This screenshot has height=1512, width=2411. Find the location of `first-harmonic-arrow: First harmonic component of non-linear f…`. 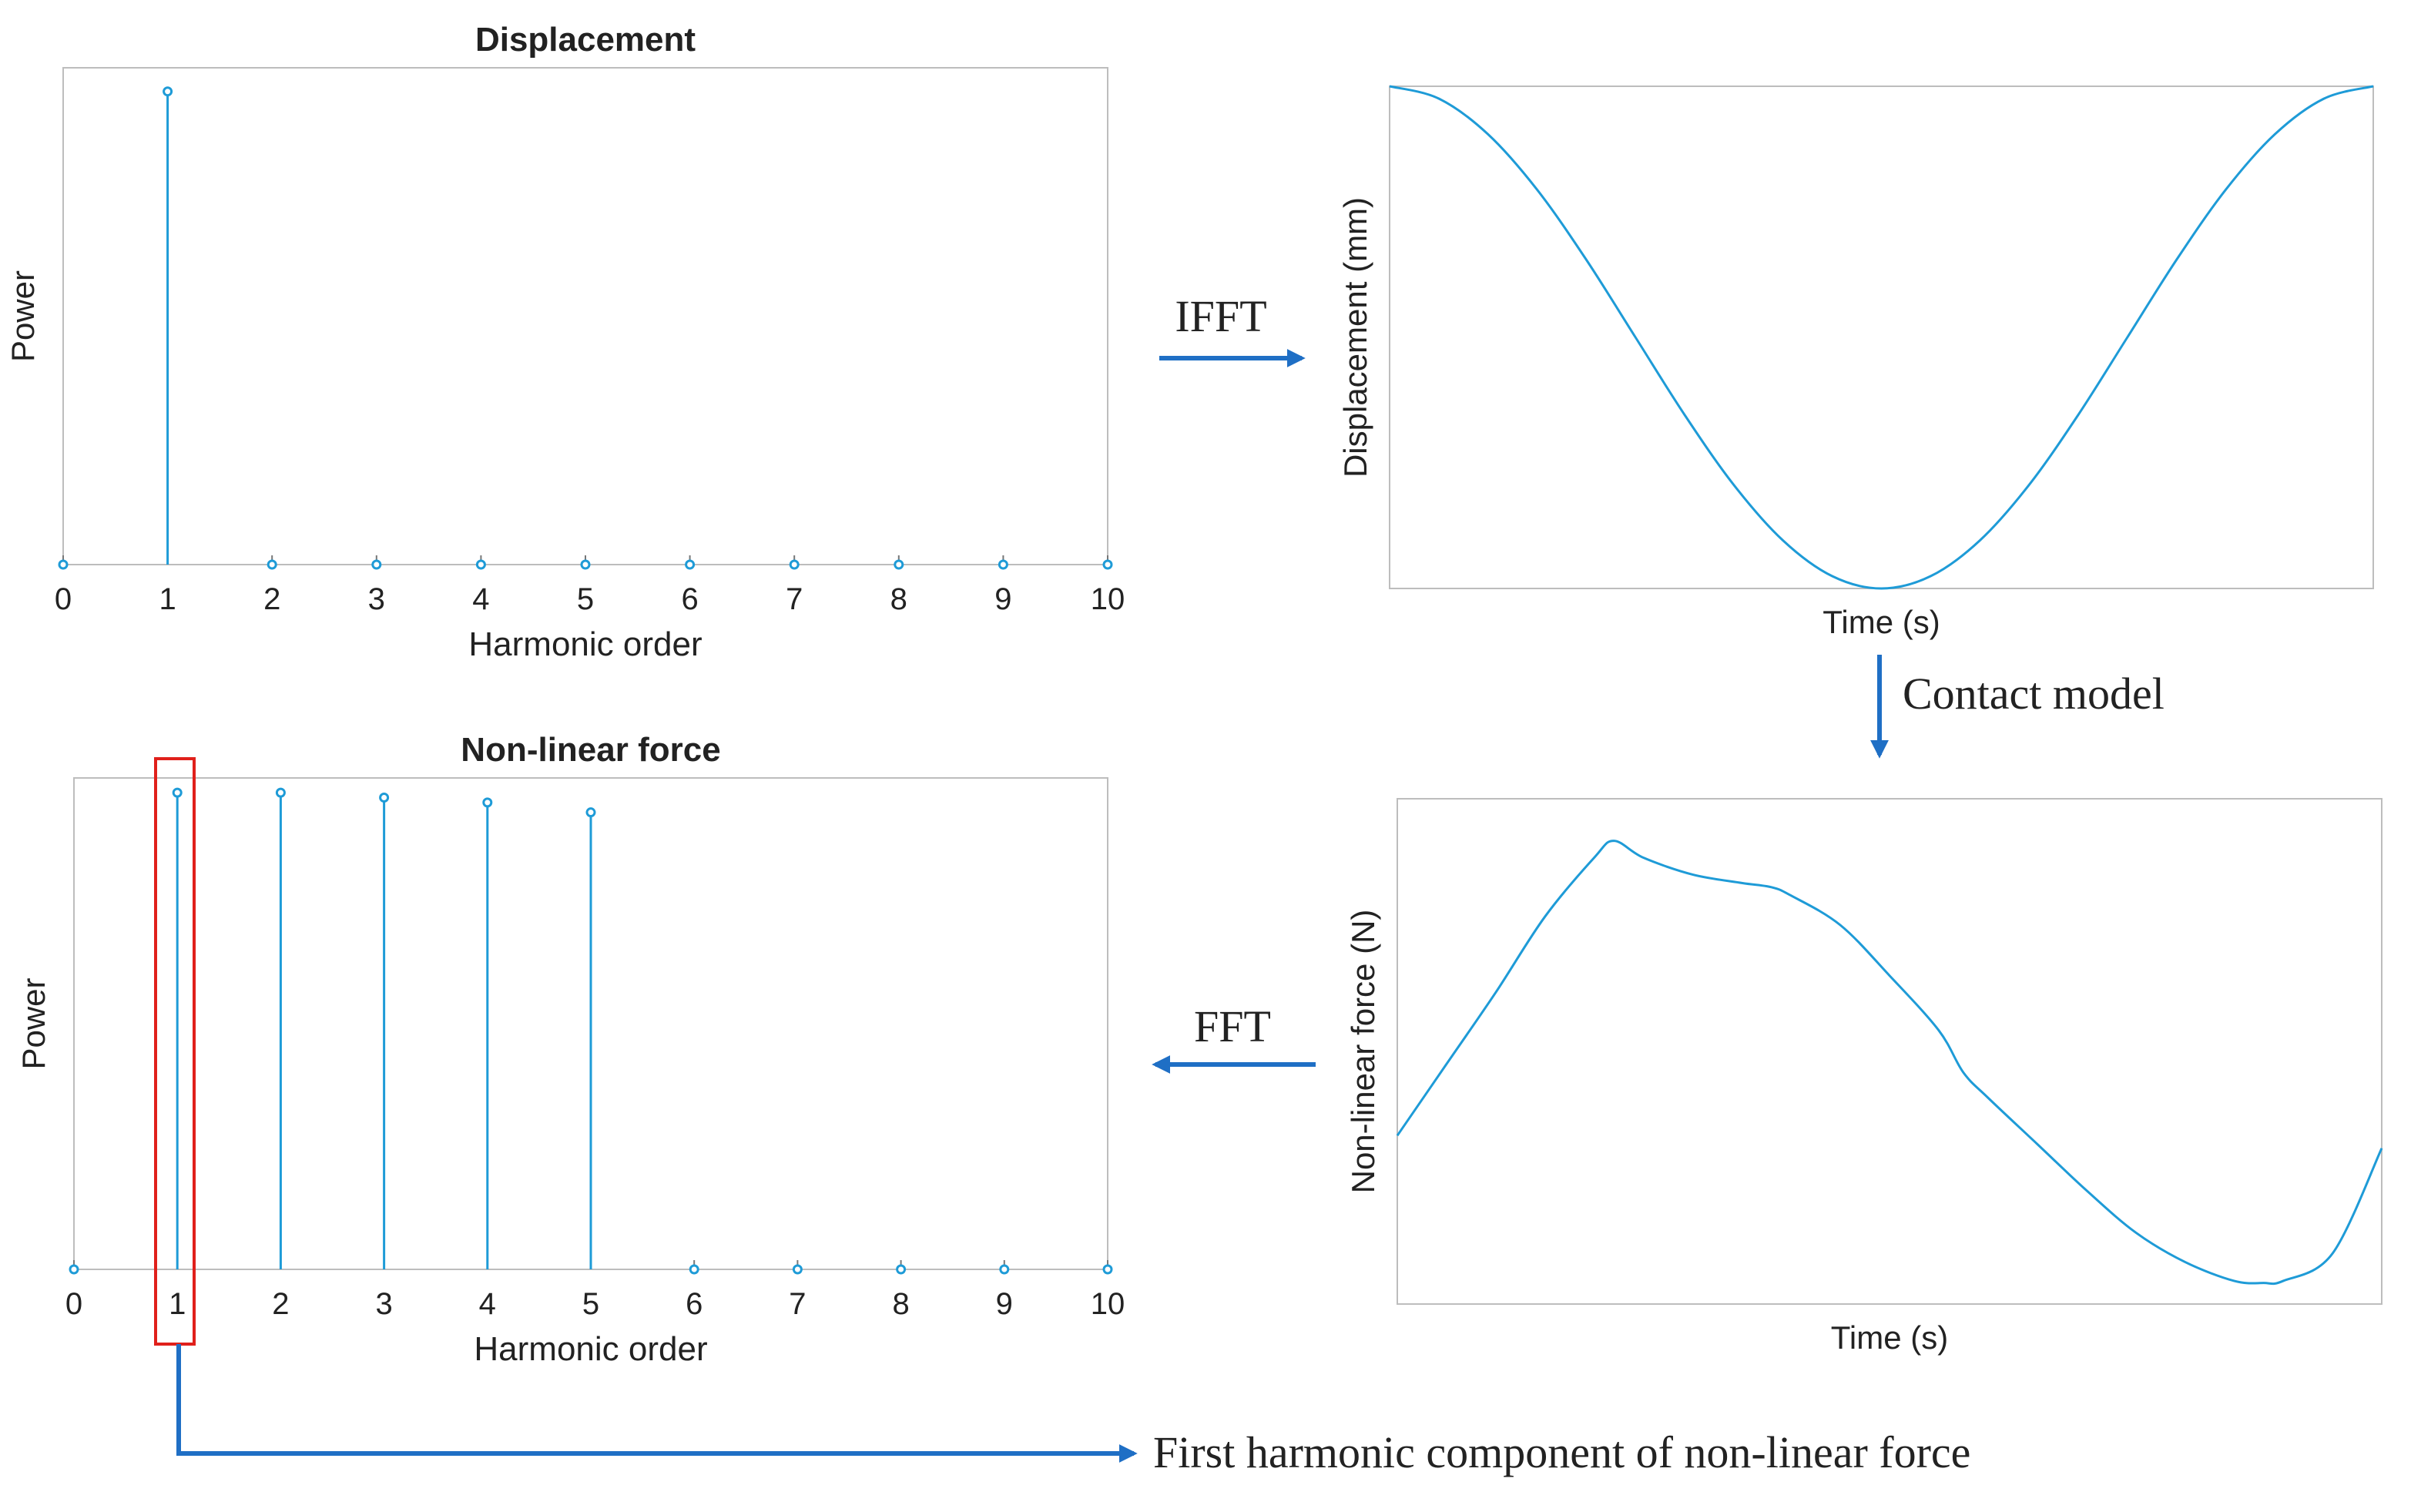

first-harmonic-arrow: First harmonic component of non-linear f… is located at coordinates (1073, 1410).